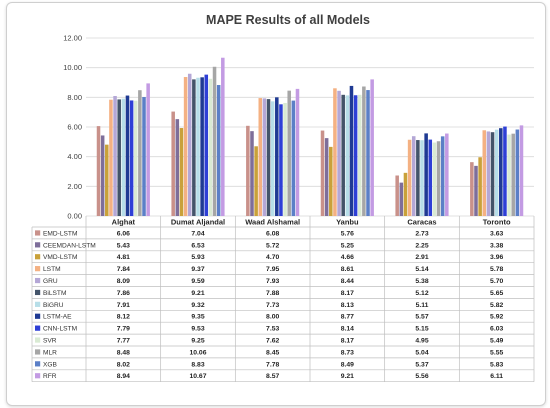 Image resolution: width=550 pixels, height=408 pixels. Describe the element at coordinates (197, 352) in the screenshot. I see `table-cell: 10.06` at that location.